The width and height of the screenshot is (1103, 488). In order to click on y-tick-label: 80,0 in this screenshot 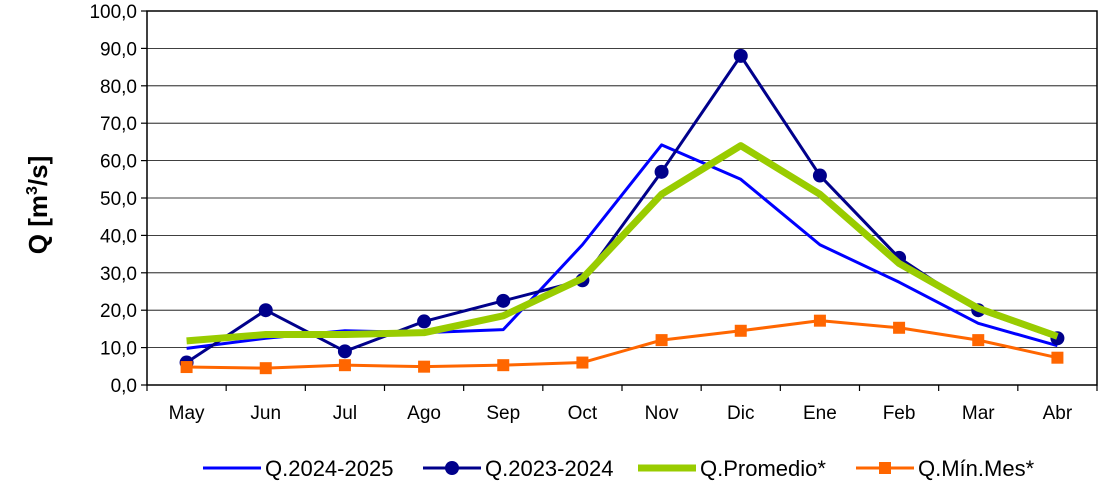, I will do `click(118, 87)`.